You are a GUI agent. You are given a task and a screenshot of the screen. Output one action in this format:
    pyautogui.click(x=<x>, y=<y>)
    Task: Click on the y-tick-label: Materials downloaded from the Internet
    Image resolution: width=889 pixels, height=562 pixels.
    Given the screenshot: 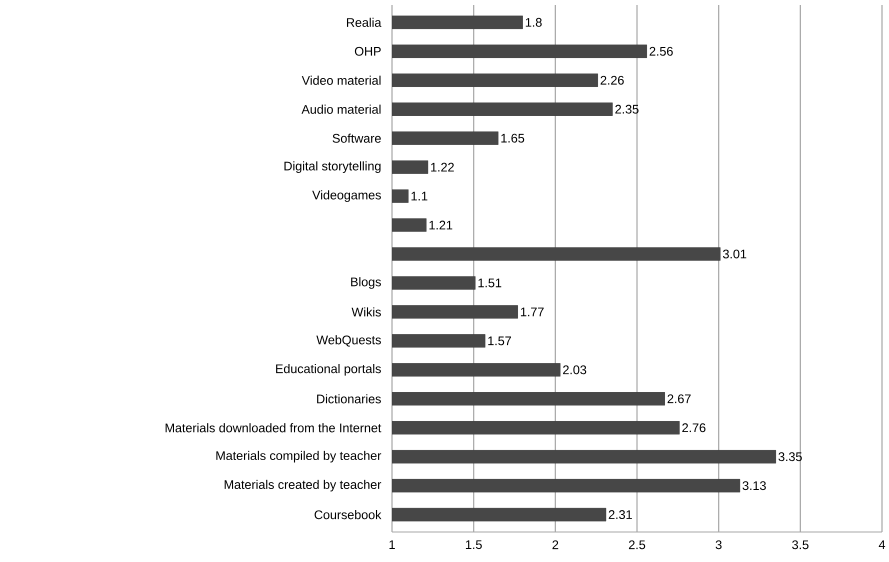 What is the action you would take?
    pyautogui.click(x=274, y=427)
    